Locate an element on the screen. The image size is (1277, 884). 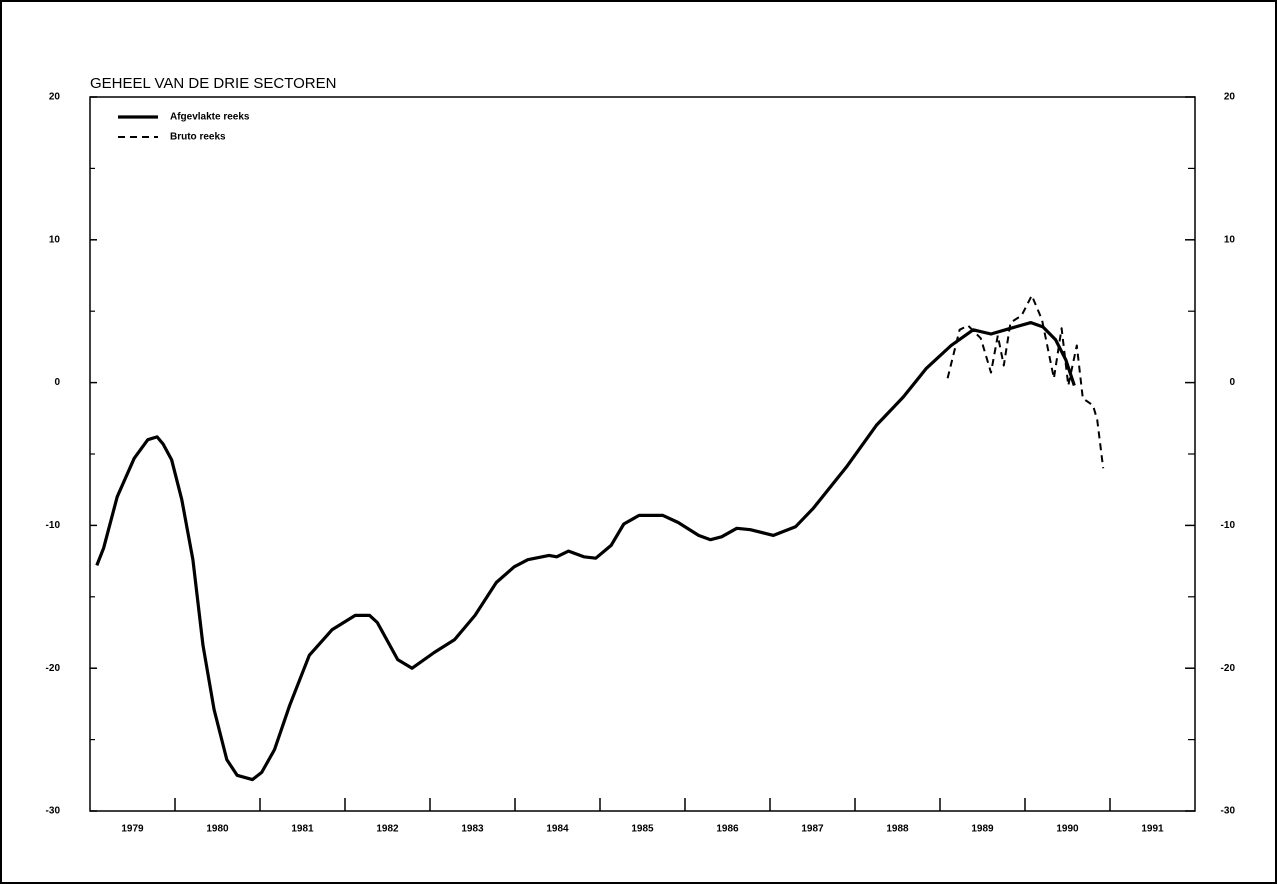
y-tick-label: -20 is located at coordinates (53, 668).